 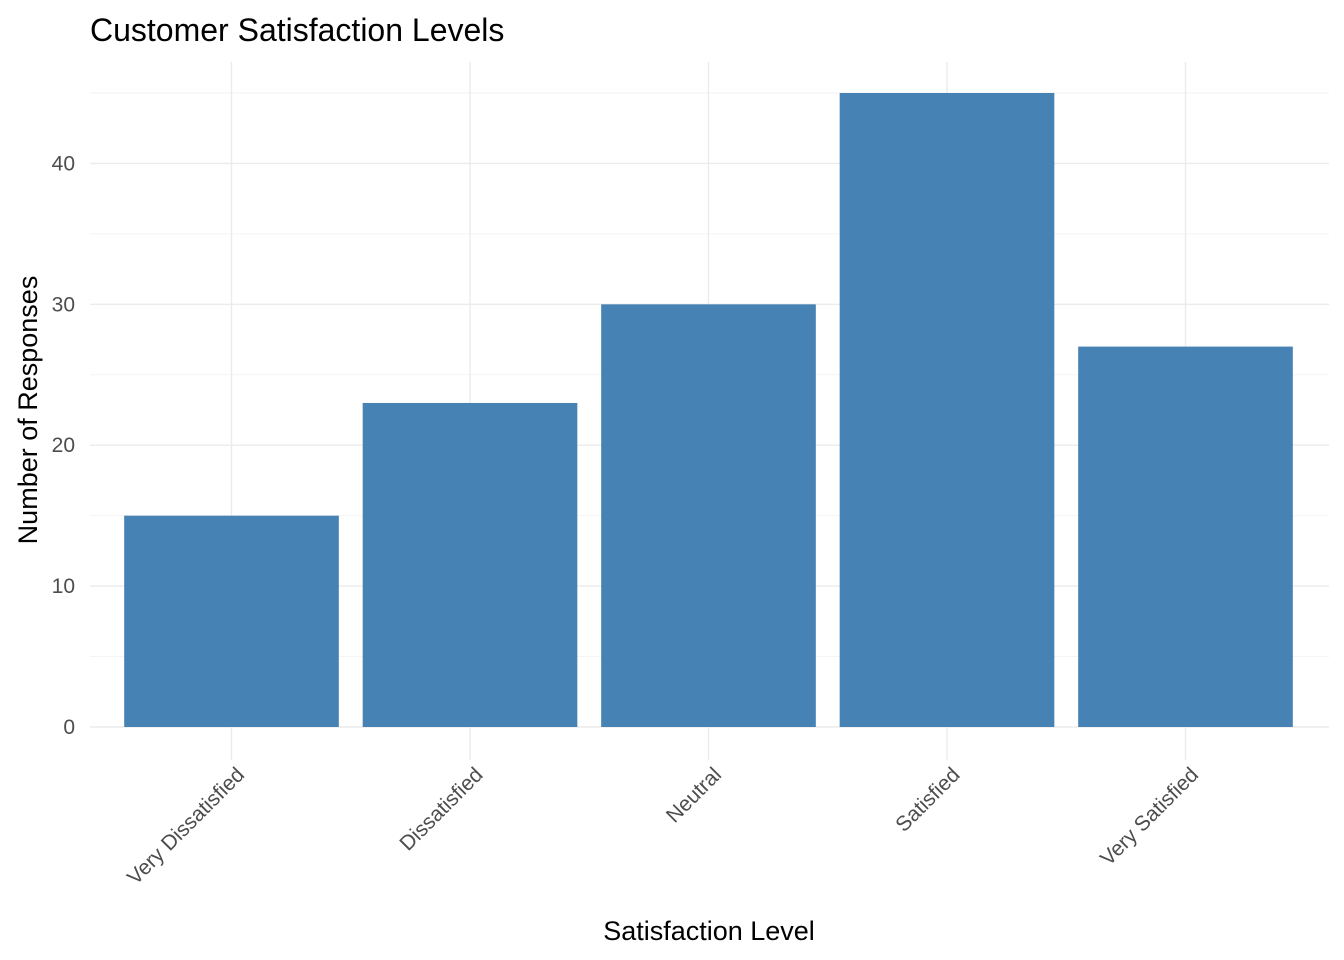 What do you see at coordinates (231, 621) in the screenshot?
I see `bar-very-dissatisfied` at bounding box center [231, 621].